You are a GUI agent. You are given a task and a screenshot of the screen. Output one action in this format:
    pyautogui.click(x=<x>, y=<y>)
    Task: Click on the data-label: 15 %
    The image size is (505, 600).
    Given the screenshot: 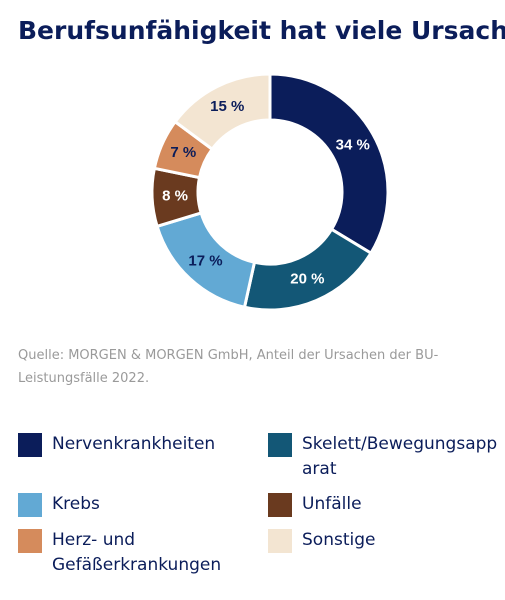 What is the action you would take?
    pyautogui.click(x=227, y=106)
    